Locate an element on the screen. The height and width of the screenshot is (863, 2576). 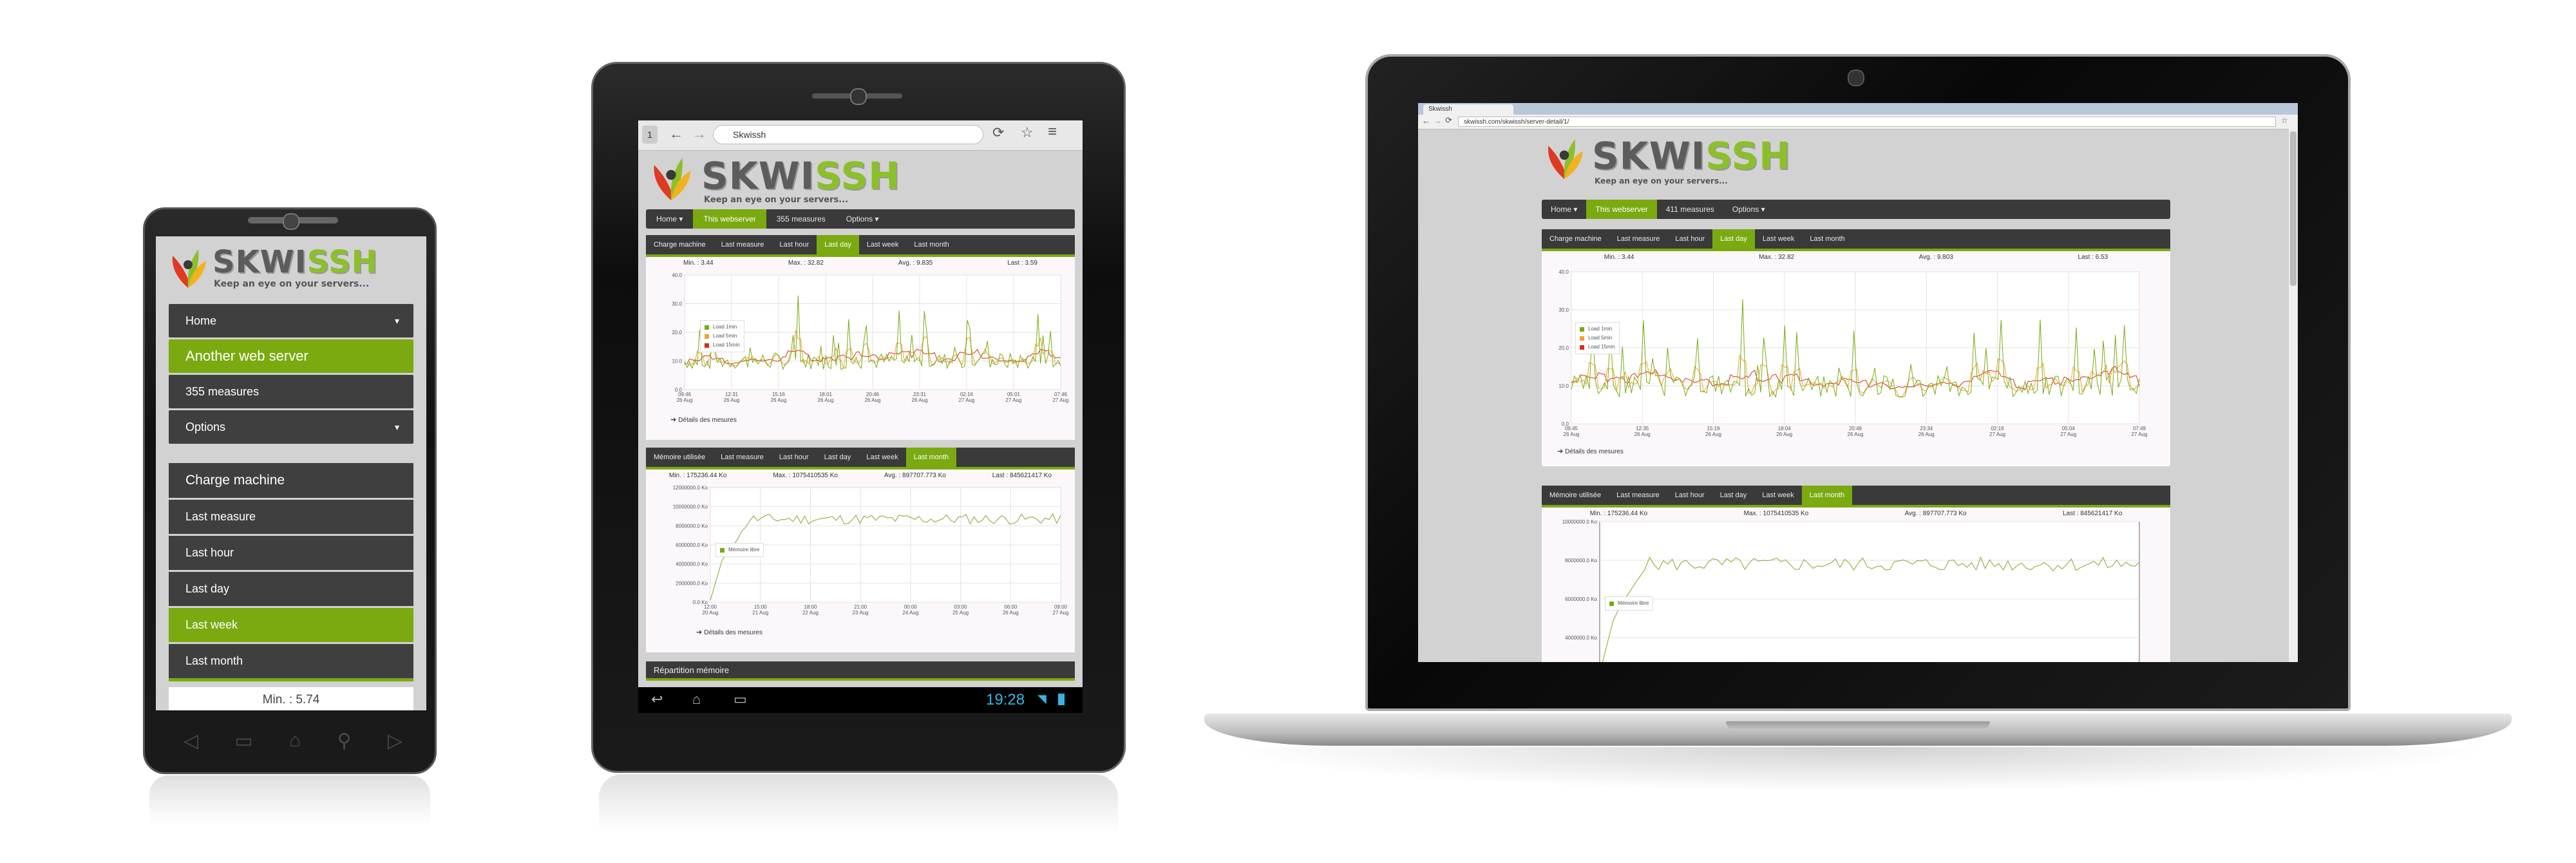
back-icon: ◁ is located at coordinates (191, 741).